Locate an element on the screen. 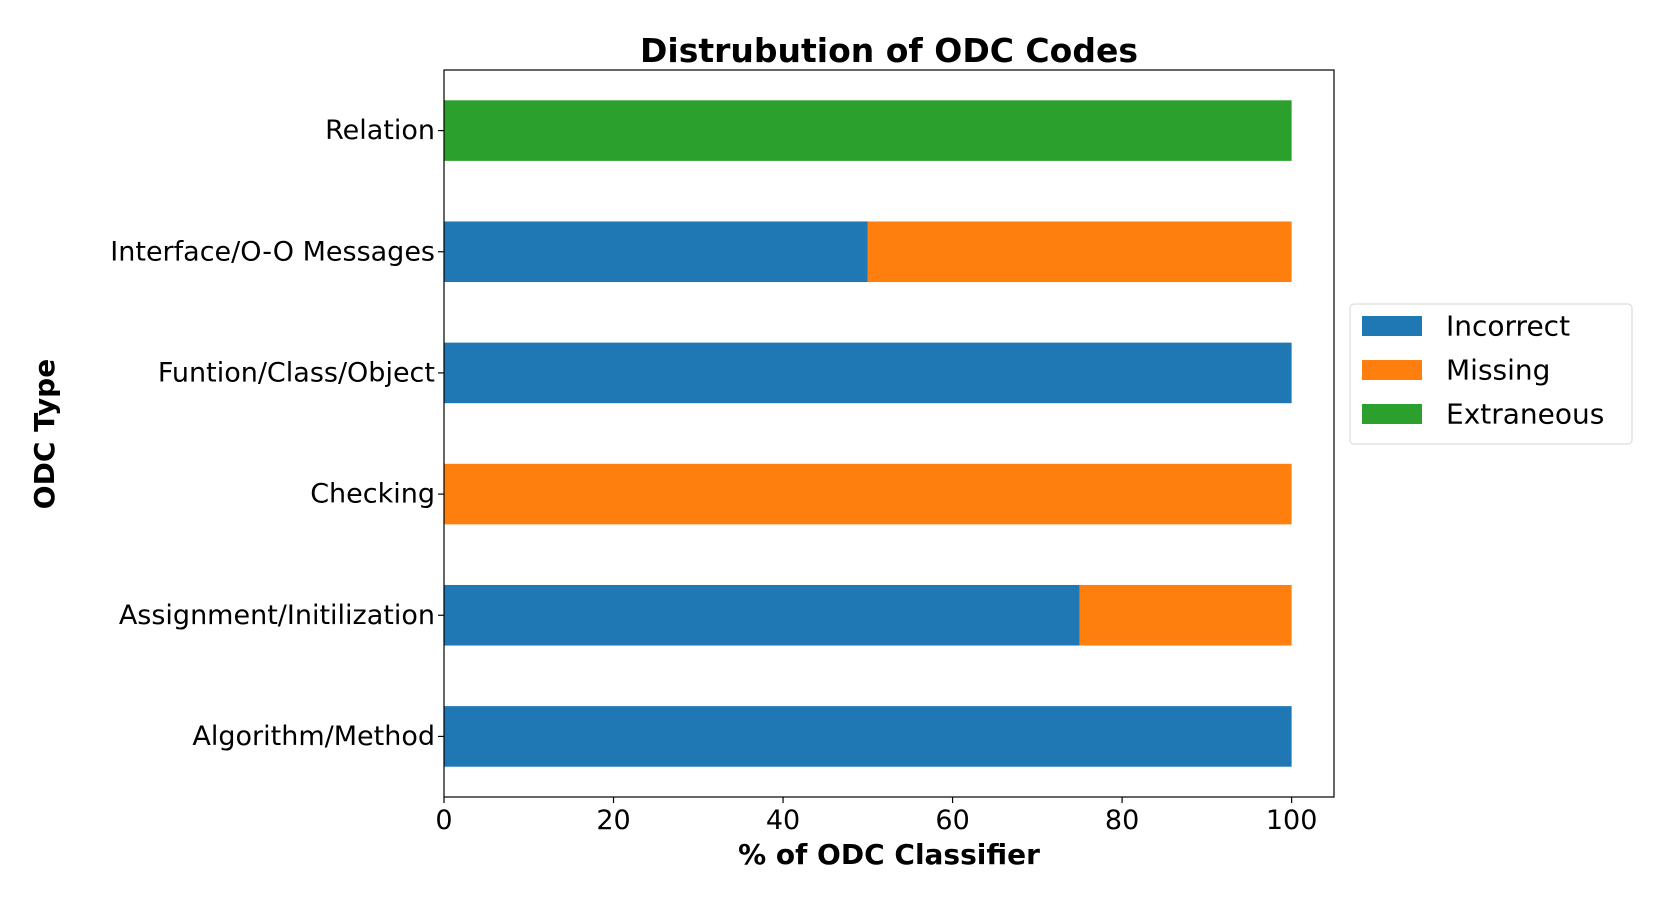 This screenshot has width=1664, height=907. y-tick-label-3: Funtion/Class/Object is located at coordinates (296, 372).